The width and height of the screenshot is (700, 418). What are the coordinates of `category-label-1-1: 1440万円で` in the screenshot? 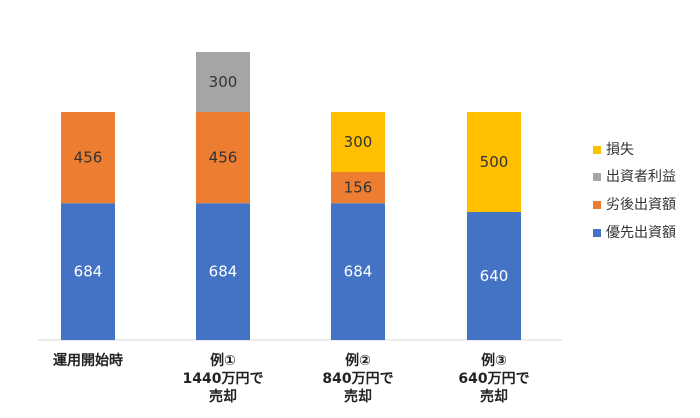 It's located at (223, 379).